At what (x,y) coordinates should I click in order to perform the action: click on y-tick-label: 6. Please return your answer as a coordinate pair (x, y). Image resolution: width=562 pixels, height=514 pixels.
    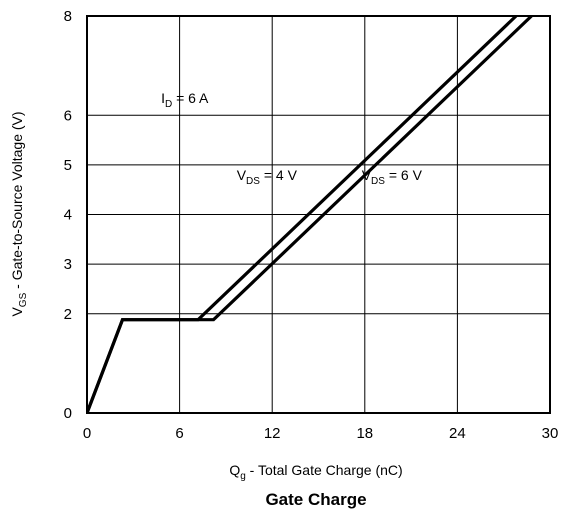
    Looking at the image, I should click on (68, 115).